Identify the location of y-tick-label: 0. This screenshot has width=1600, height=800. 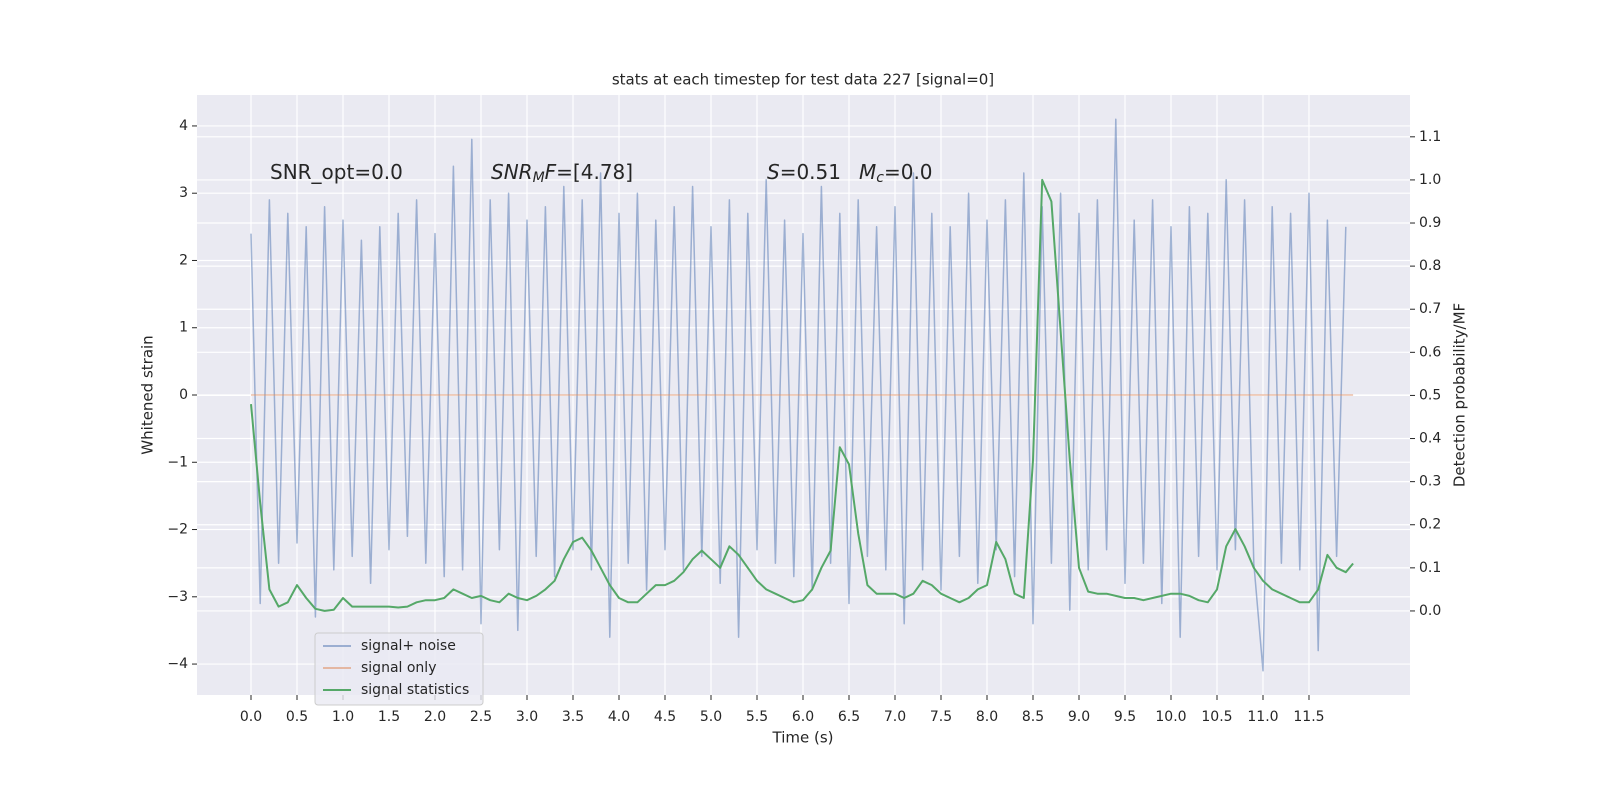
(183, 395).